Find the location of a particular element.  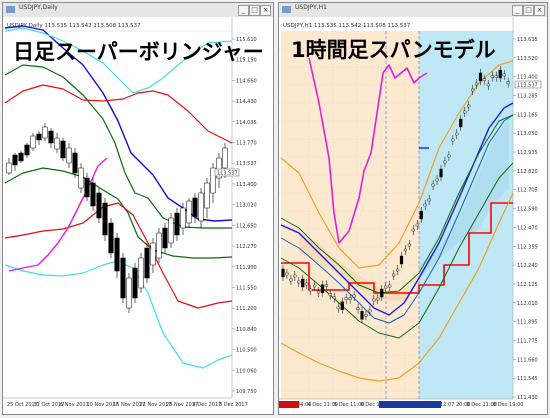

daily-last-price: 113.537 is located at coordinates (227, 174).